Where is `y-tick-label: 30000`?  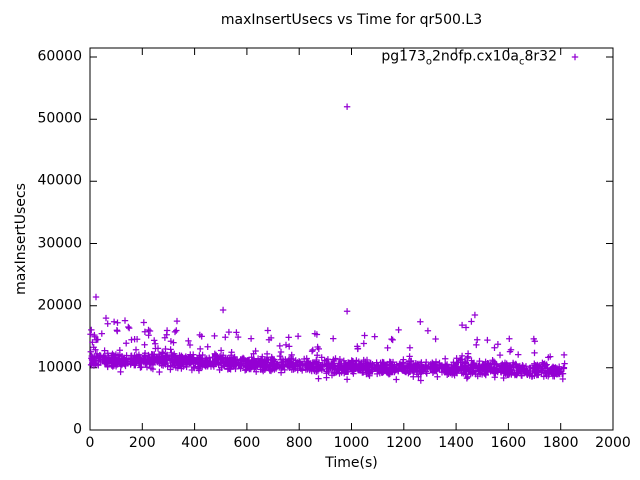 y-tick-label: 30000 is located at coordinates (59, 243).